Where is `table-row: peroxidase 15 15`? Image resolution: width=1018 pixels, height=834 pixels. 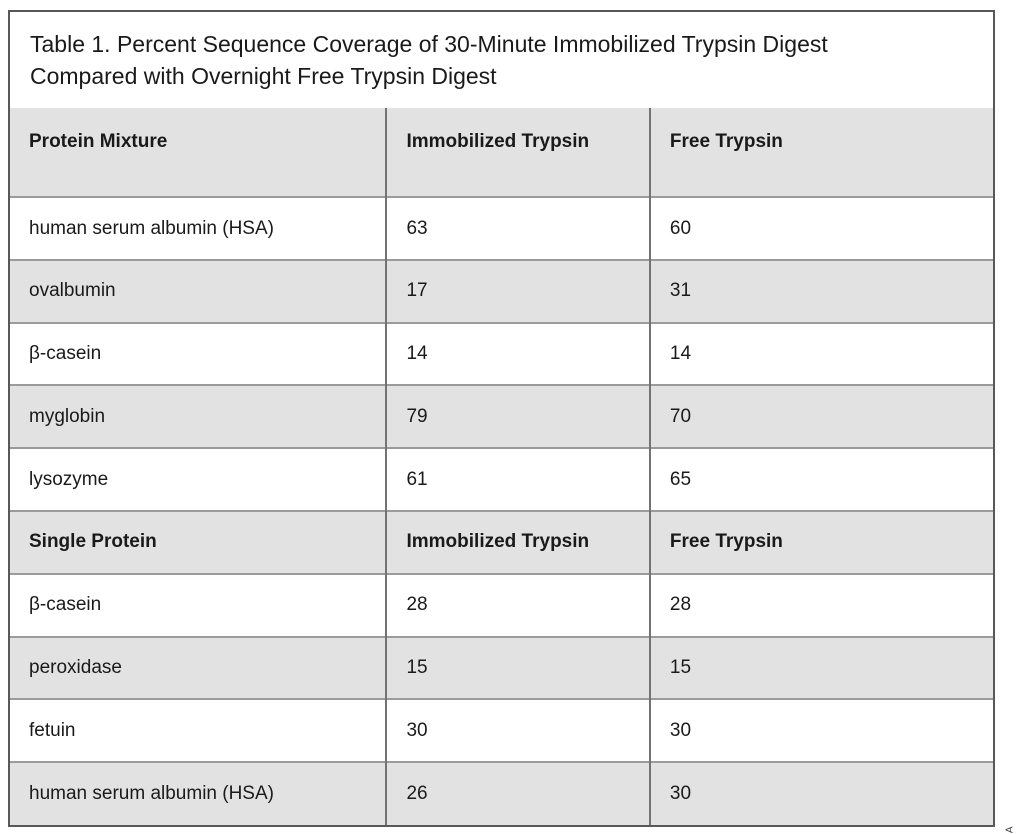
table-row: peroxidase 15 15 is located at coordinates (501, 667).